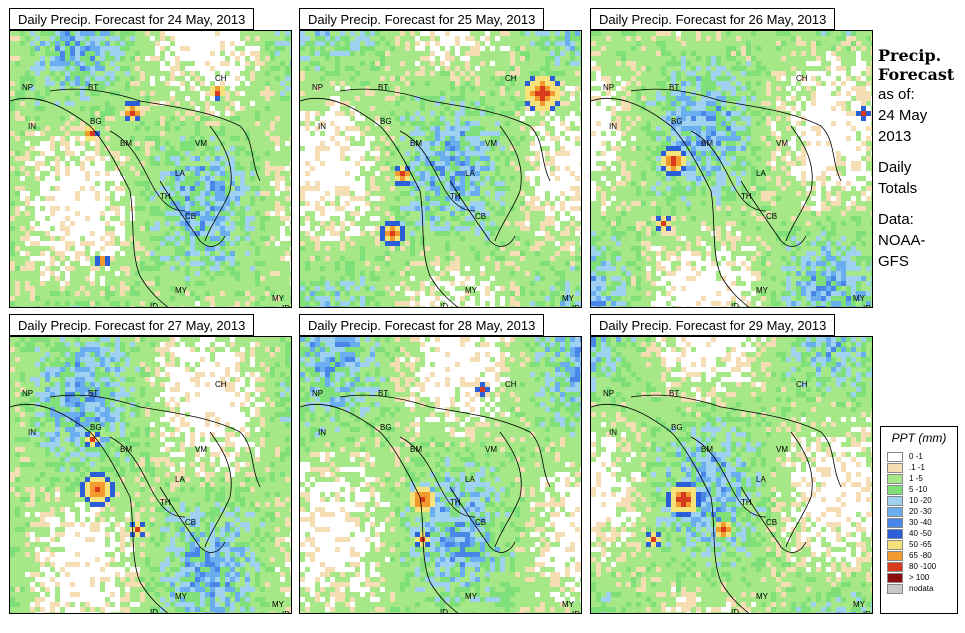  Describe the element at coordinates (916, 456) in the screenshot. I see `legend-label: 0 -1` at that location.